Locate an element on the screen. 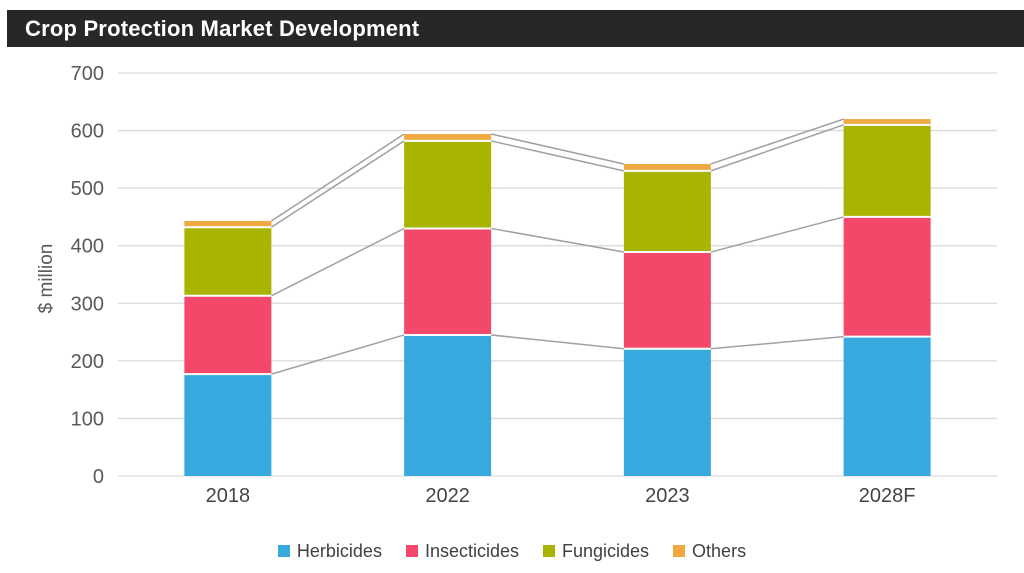 Image resolution: width=1024 pixels, height=573 pixels. x-axis-label-2022: 2022 is located at coordinates (447, 496).